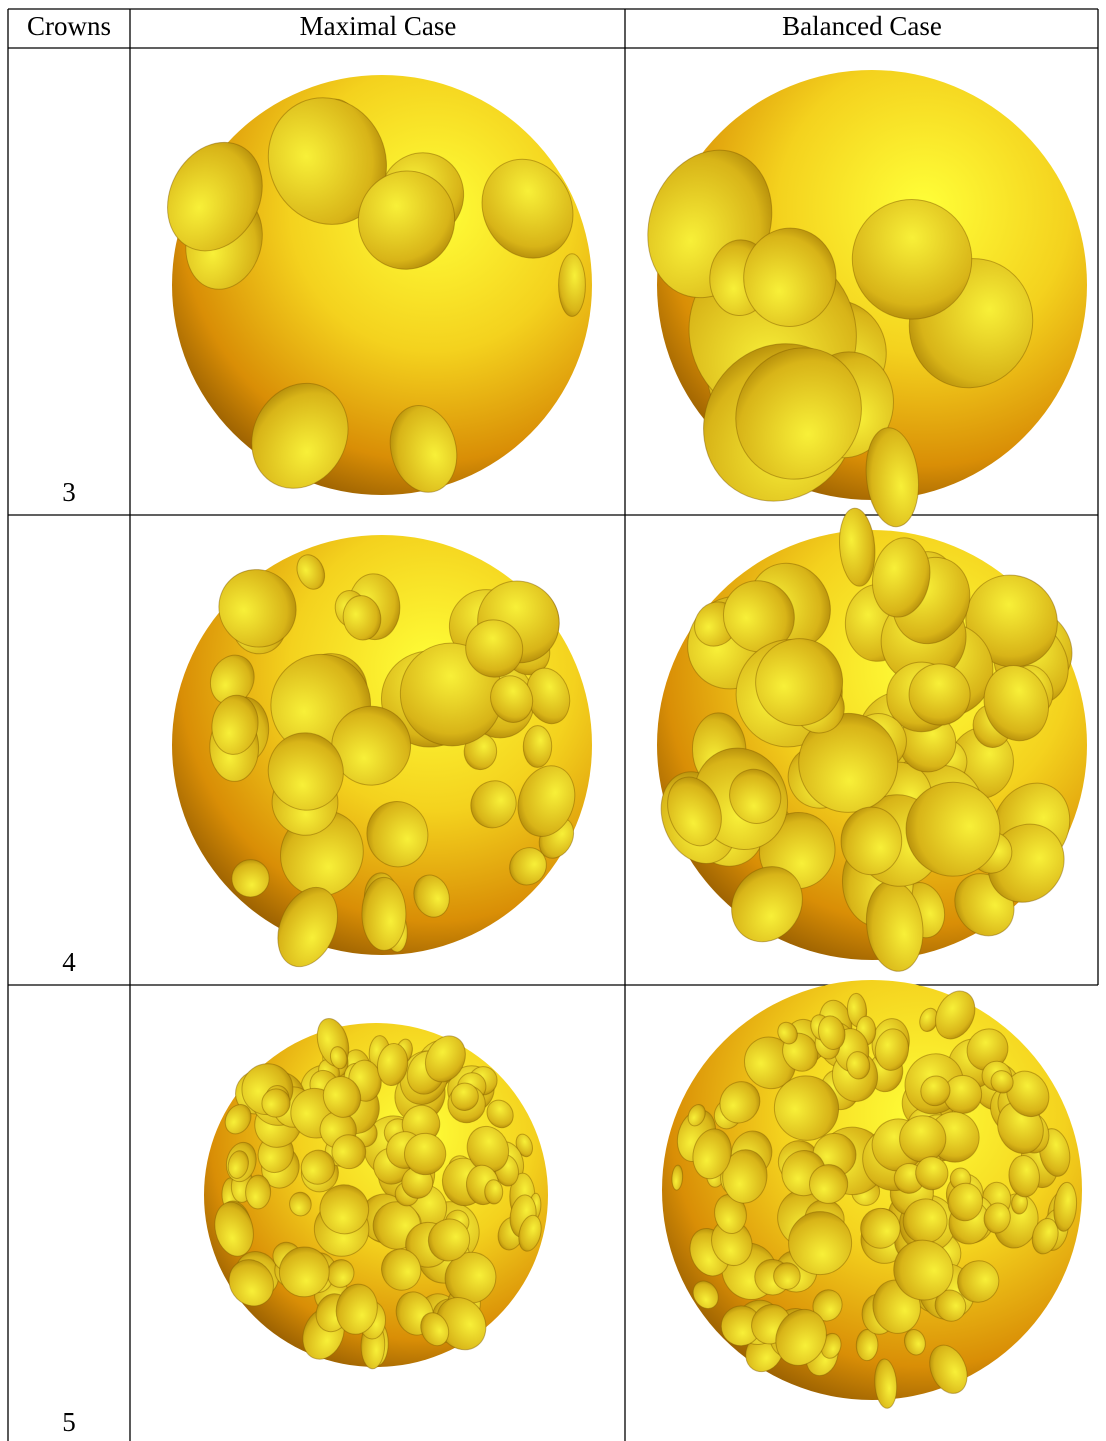  I want to click on row-label: 4, so click(69, 962).